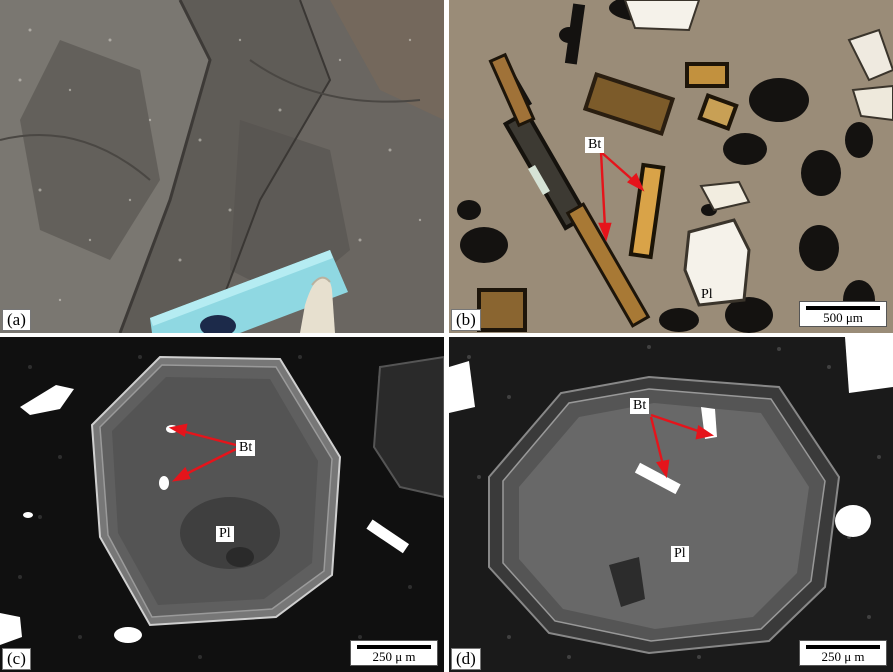  What do you see at coordinates (843, 656) in the screenshot?
I see `panel-d-scale-text: 250 μ m` at bounding box center [843, 656].